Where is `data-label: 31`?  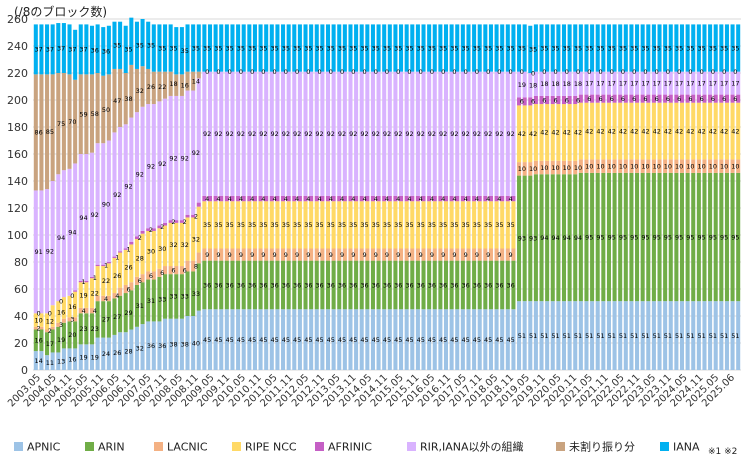 data-label: 31 is located at coordinates (151, 301).